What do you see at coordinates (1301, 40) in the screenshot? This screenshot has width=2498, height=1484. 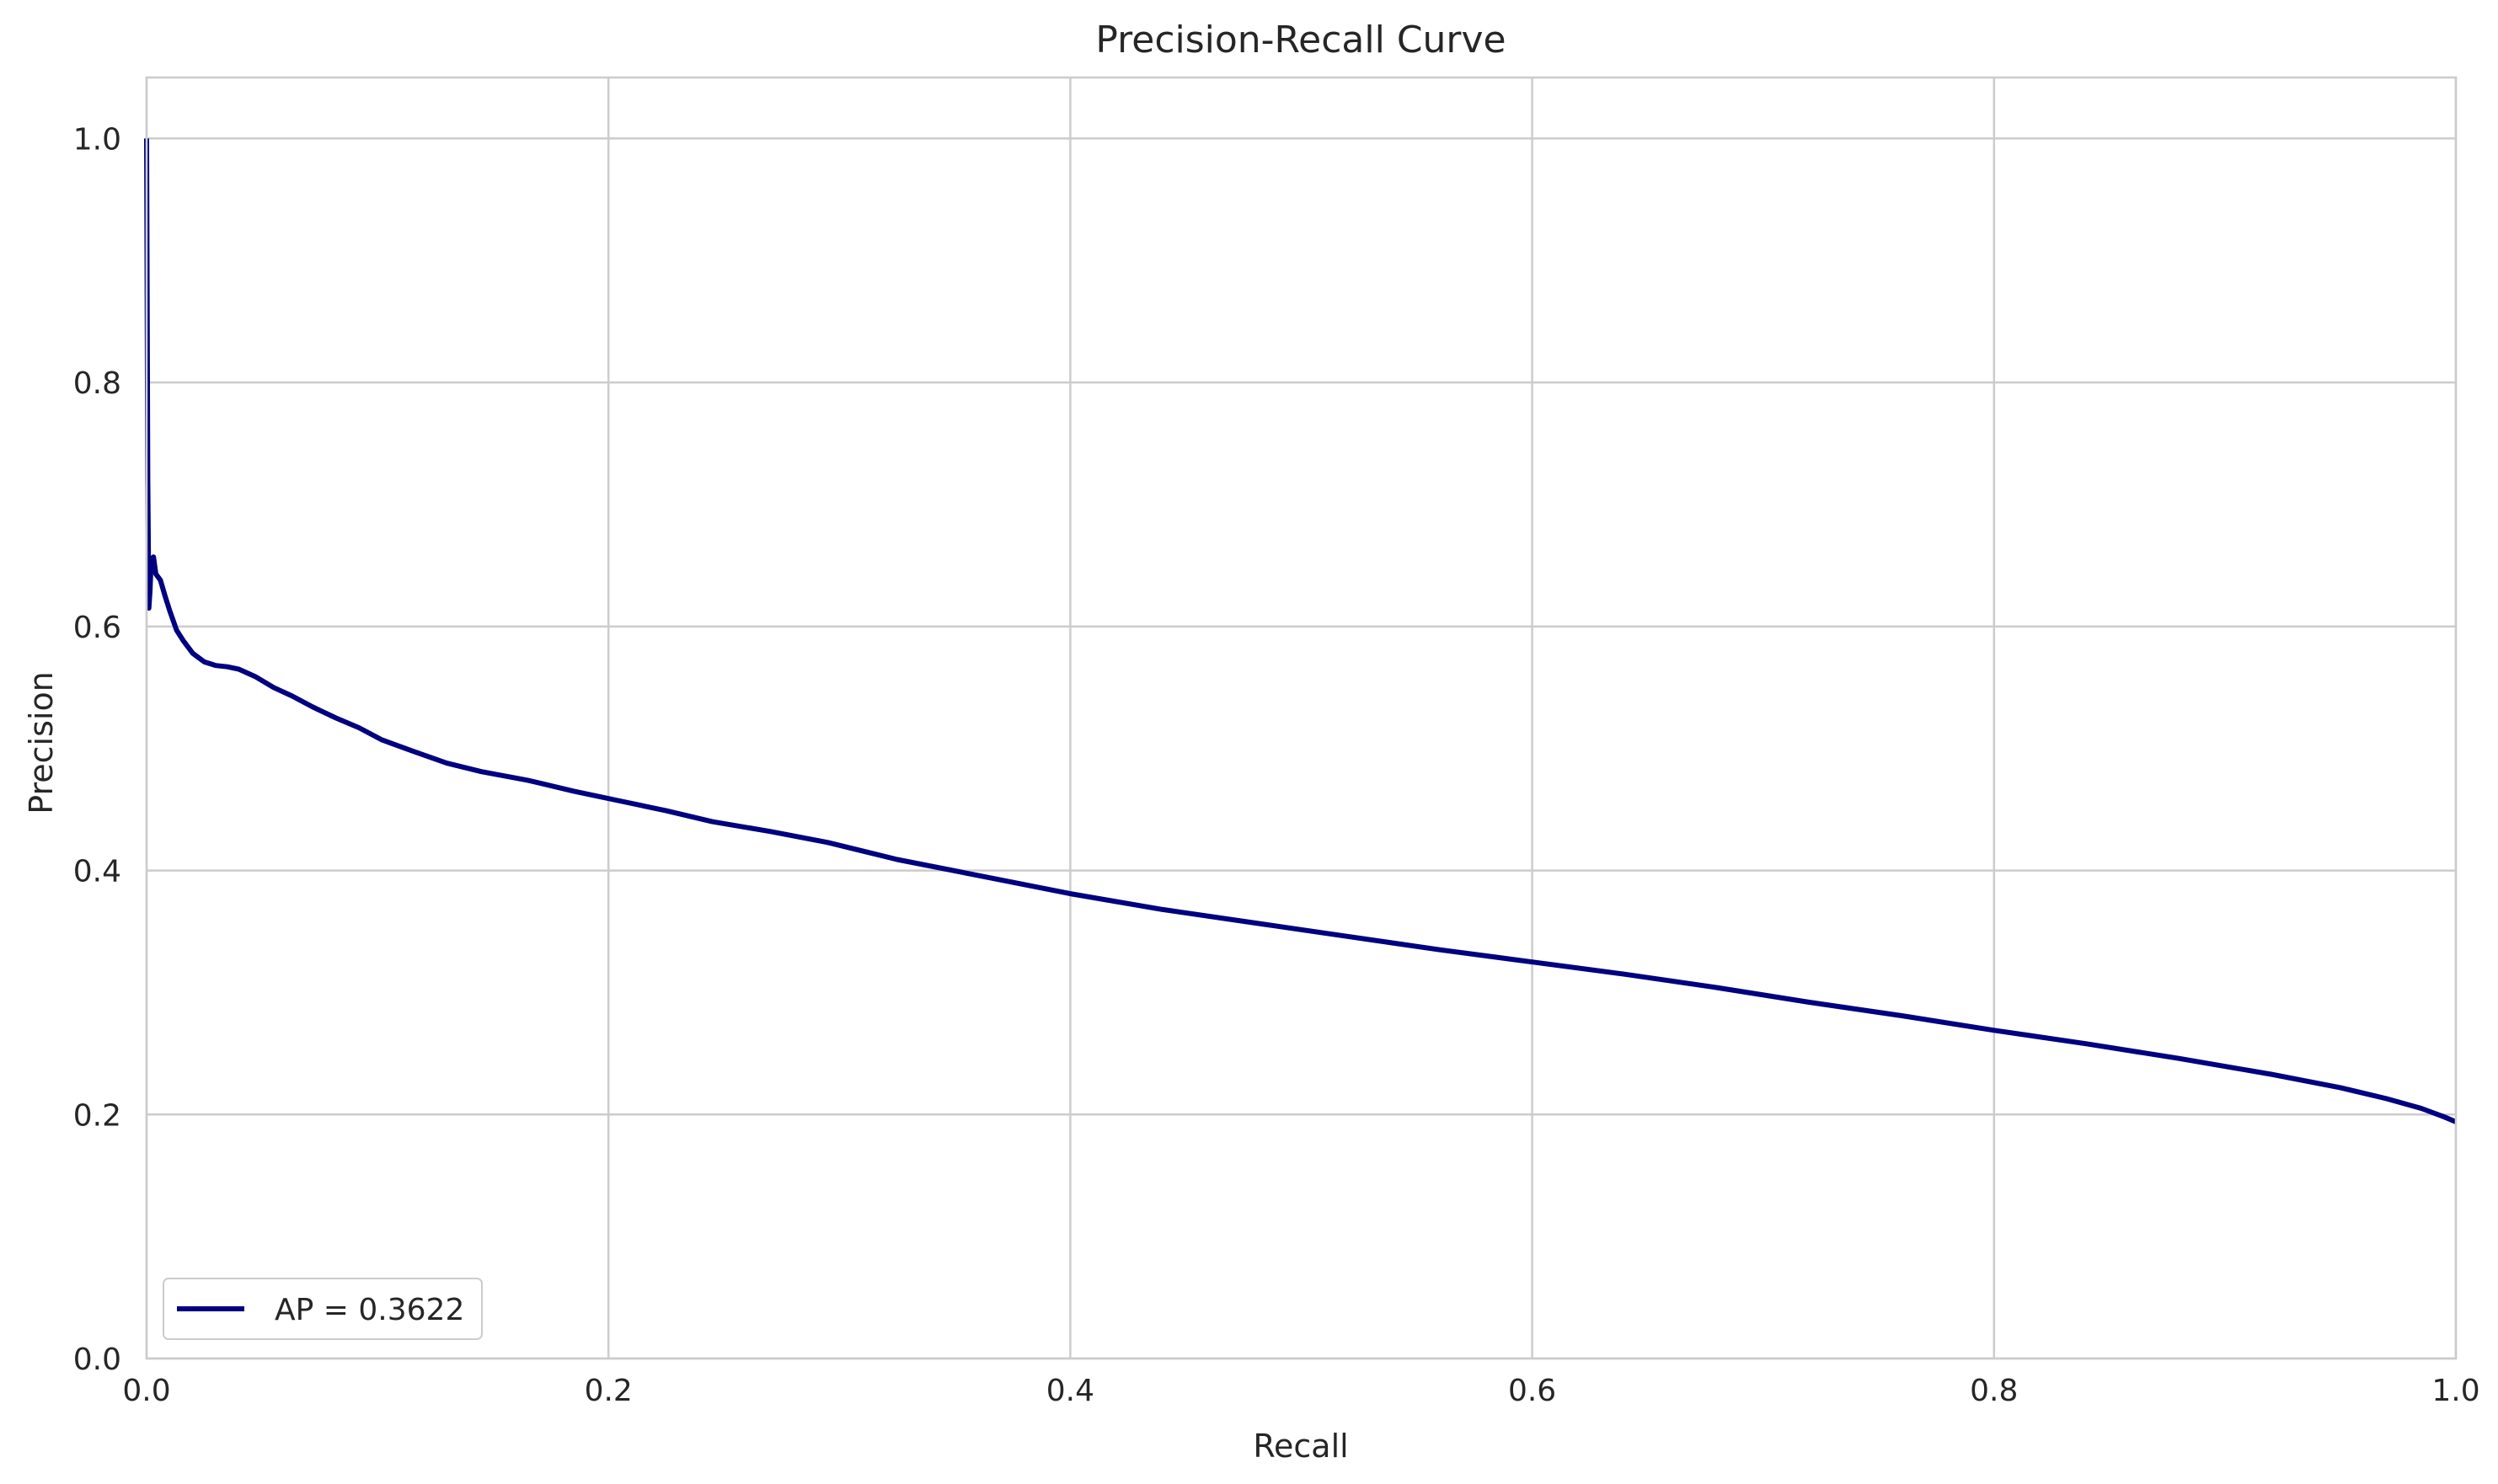 I see `chart-title: Precision-Recall Curve` at bounding box center [1301, 40].